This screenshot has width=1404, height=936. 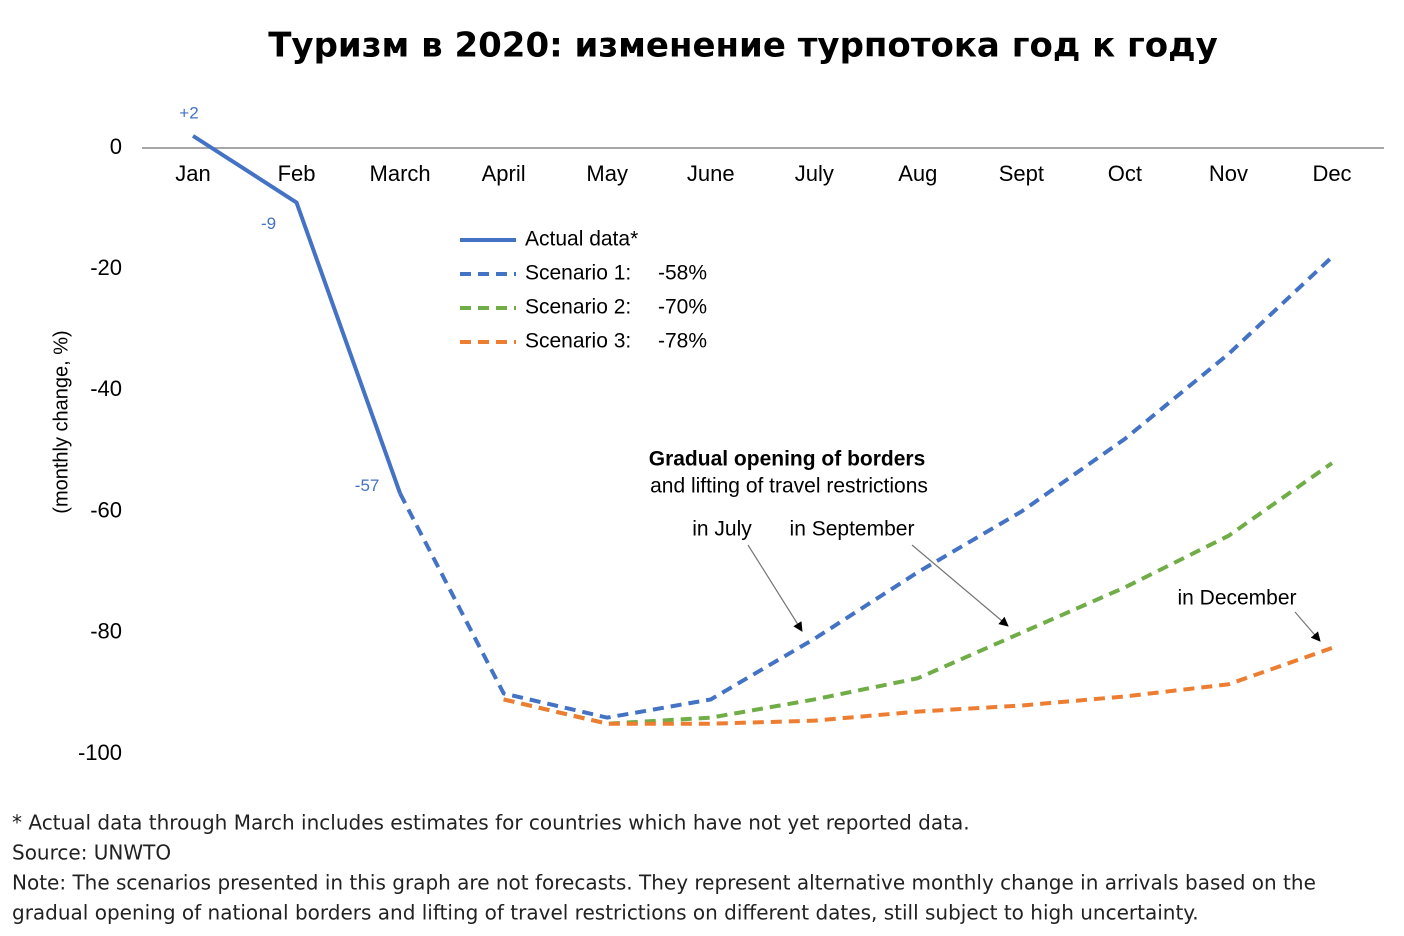 What do you see at coordinates (814, 173) in the screenshot?
I see `x-tick-label: July` at bounding box center [814, 173].